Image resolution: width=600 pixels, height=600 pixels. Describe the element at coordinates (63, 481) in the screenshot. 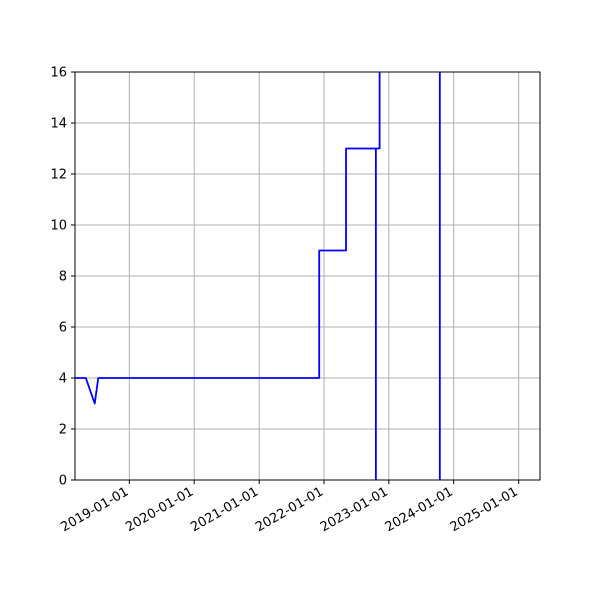

I see `y-tick-label: 0` at that location.